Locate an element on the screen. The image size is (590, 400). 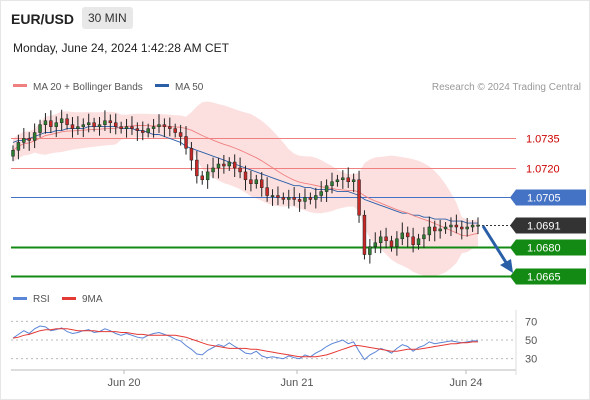
rsi-legend: RSI 9MA is located at coordinates (58, 299).